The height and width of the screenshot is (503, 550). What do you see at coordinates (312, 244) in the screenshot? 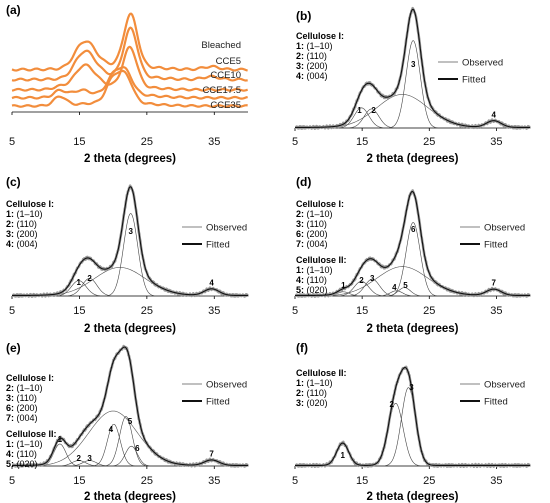
I see `phase-line: 7: (004)` at bounding box center [312, 244].